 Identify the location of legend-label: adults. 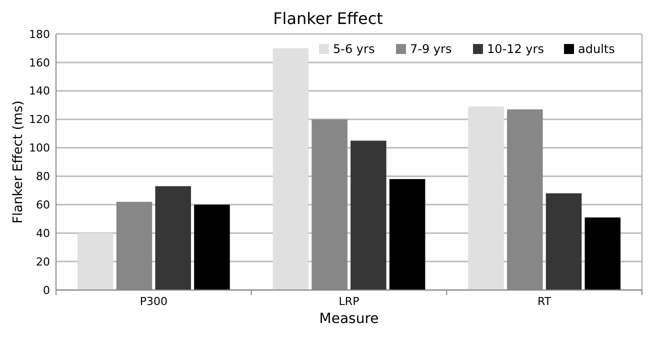
(596, 49).